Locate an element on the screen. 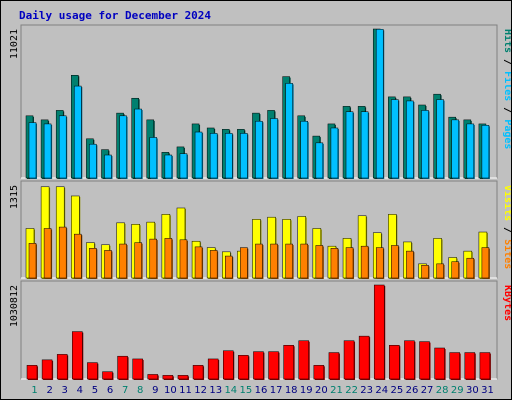 Image resolution: width=512 pixels, height=400 pixels. x-tick-day-5: 5 is located at coordinates (95, 390).